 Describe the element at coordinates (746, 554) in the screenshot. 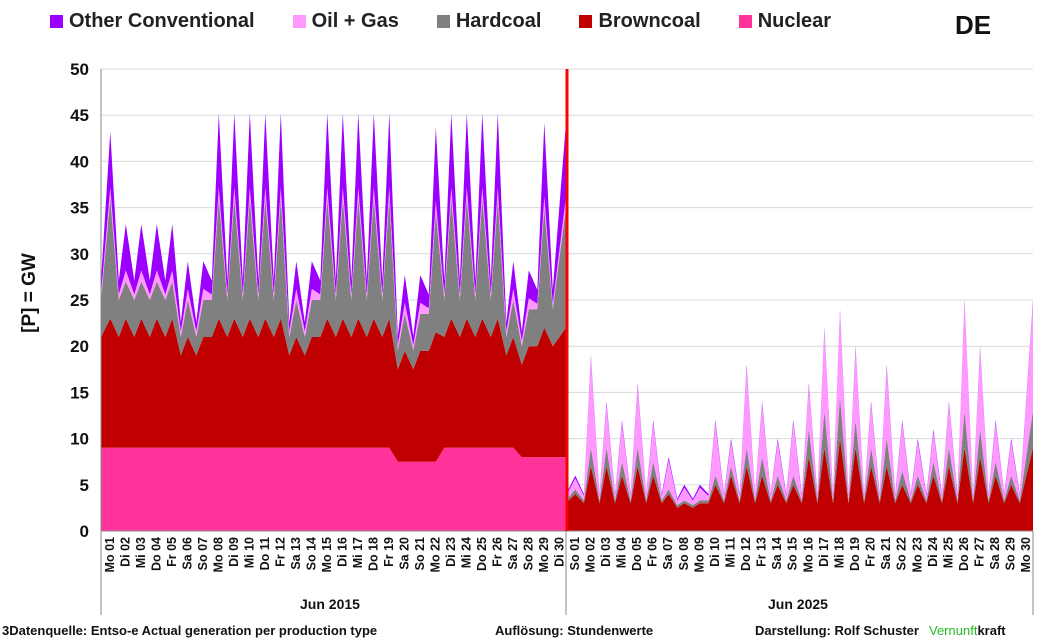

I see `x-tick-label: Do 12` at that location.